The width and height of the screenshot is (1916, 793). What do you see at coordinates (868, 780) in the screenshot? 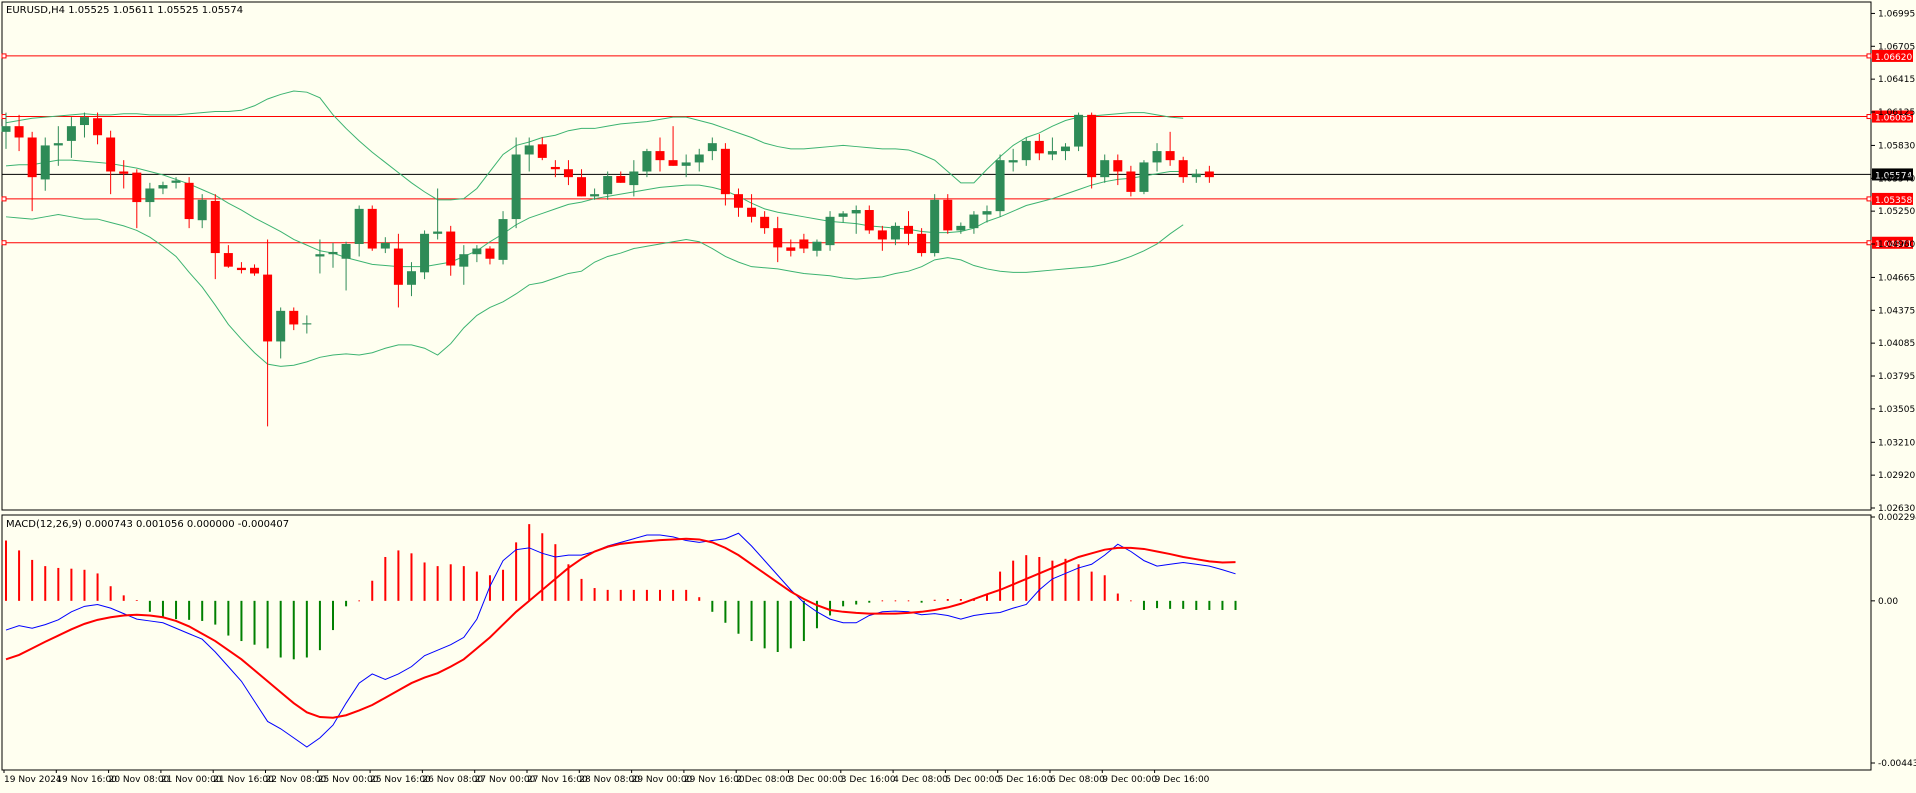
I see `time-tick-label-16: 3 Dec 16:00` at bounding box center [868, 780].